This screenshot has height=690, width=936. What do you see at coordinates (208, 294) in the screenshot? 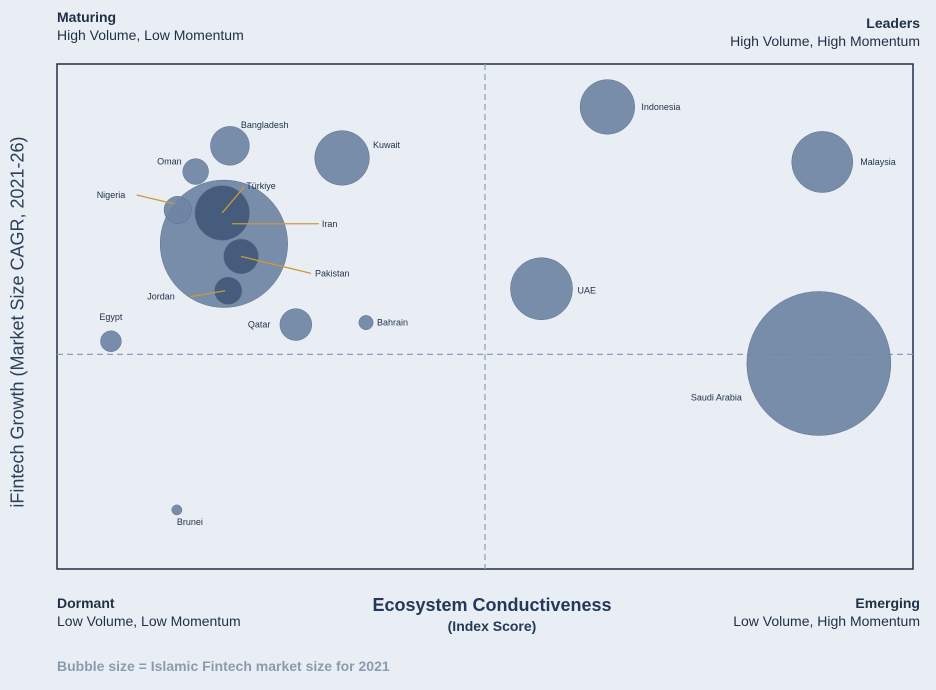
I see `leader-line-jordan` at bounding box center [208, 294].